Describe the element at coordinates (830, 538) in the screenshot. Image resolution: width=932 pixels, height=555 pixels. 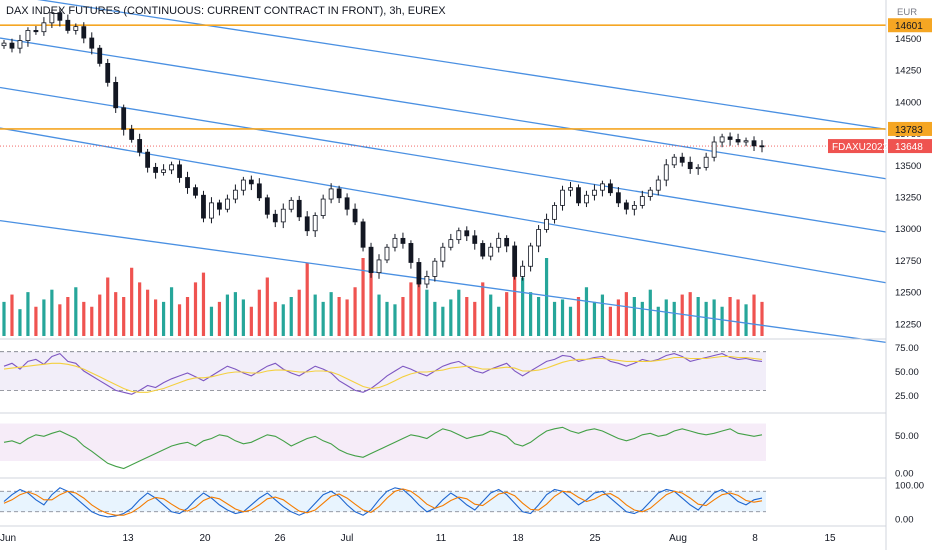
I see `time-tick-label: 15` at that location.